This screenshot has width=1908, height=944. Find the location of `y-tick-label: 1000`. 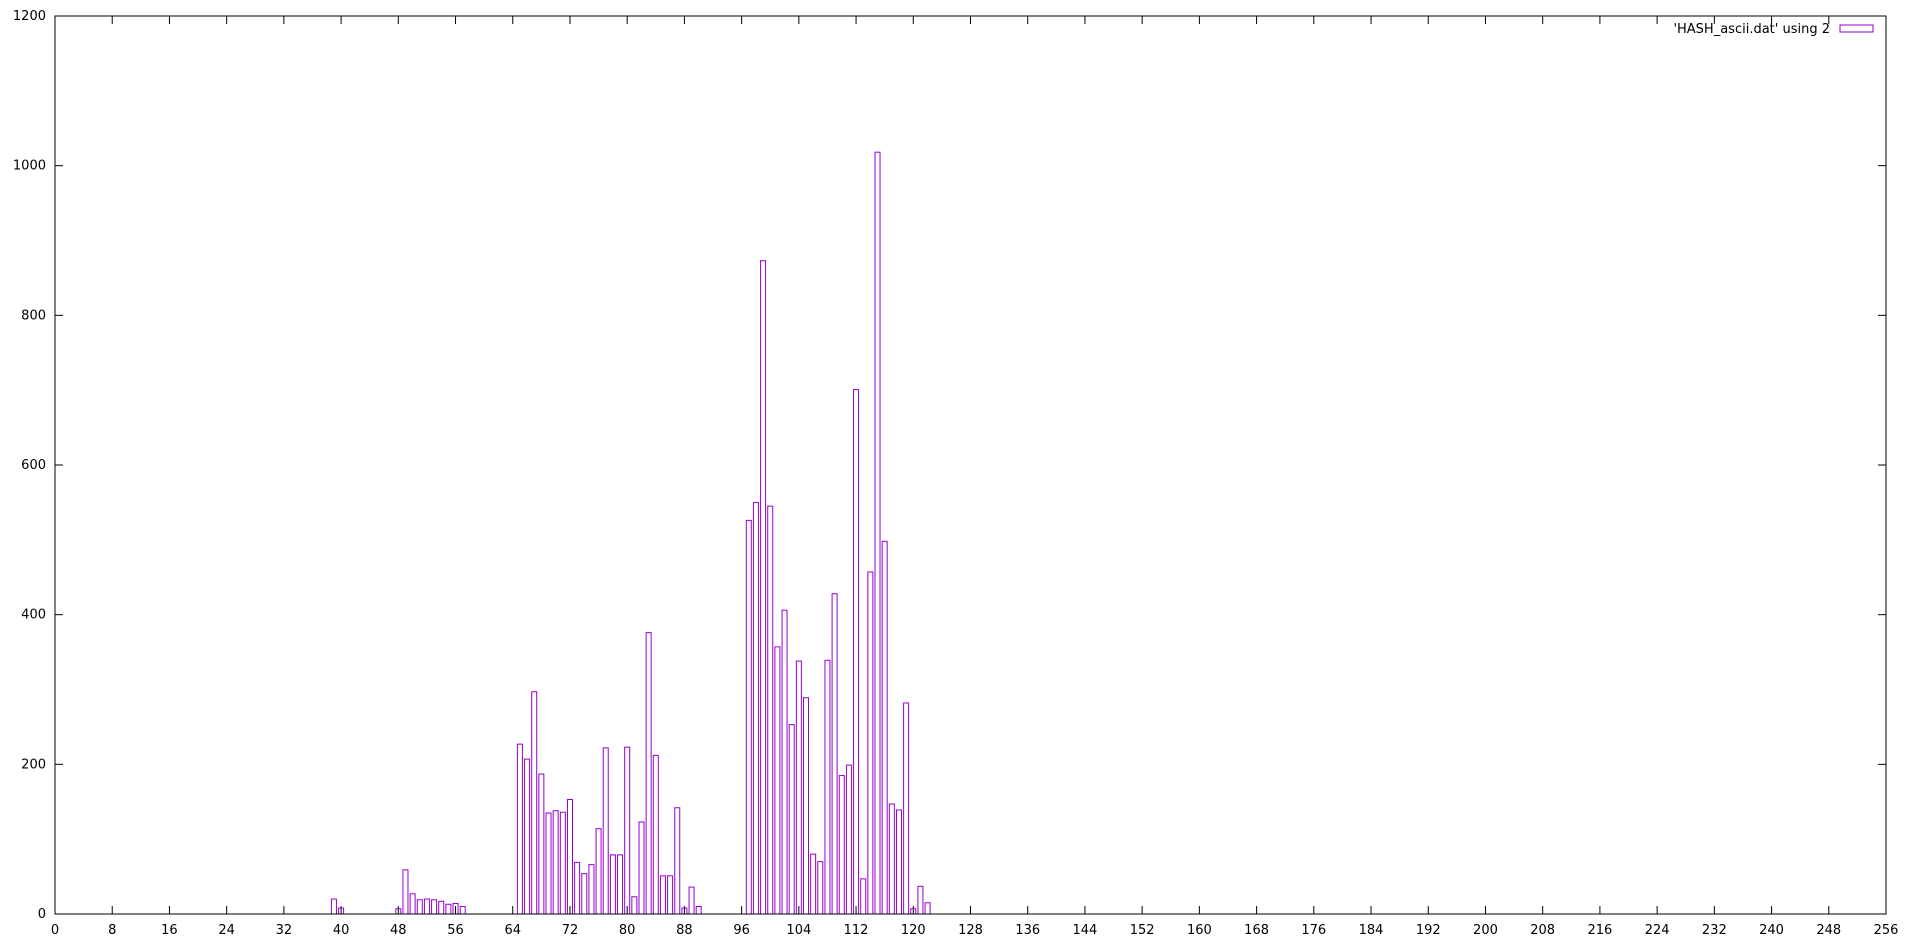

y-tick-label: 1000 is located at coordinates (29, 166).